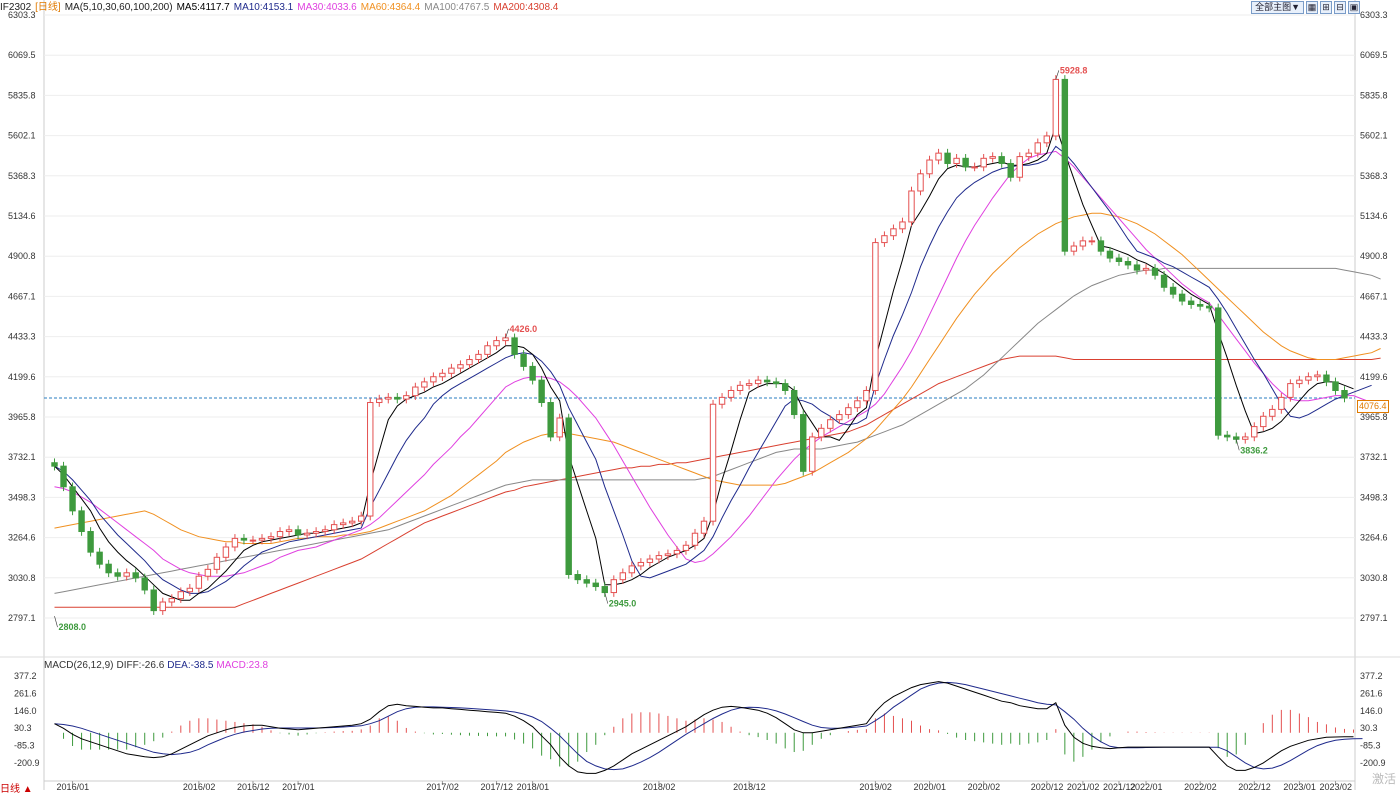  I want to click on current-price-tag: 4076.4, so click(1373, 406).